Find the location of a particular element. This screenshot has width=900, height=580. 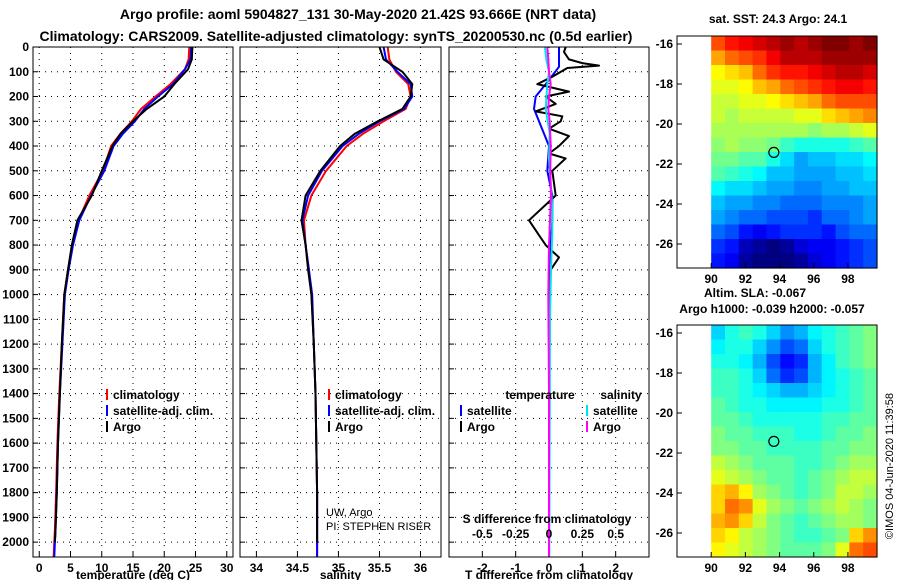

y-tick-label: 1800 is located at coordinates (15, 493).